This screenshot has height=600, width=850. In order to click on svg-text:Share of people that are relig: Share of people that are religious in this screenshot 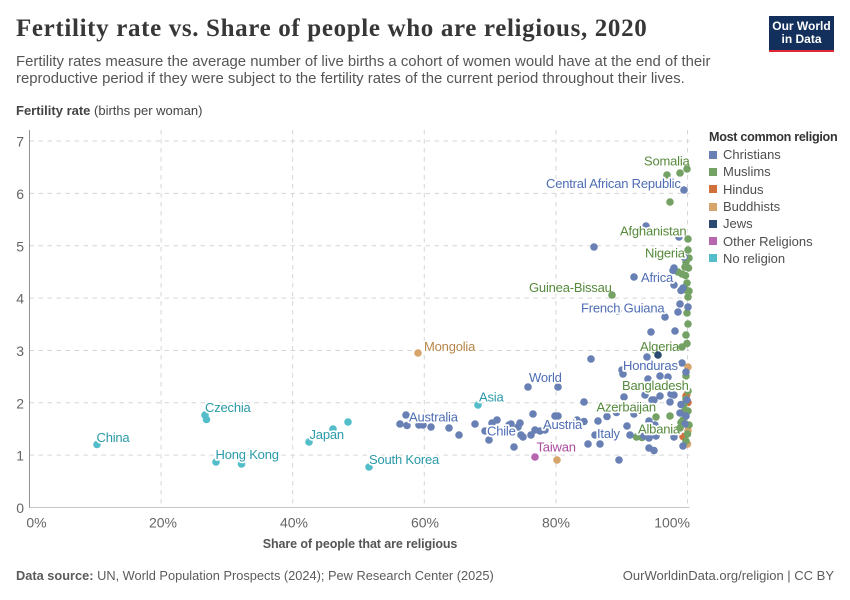, I will do `click(360, 544)`.